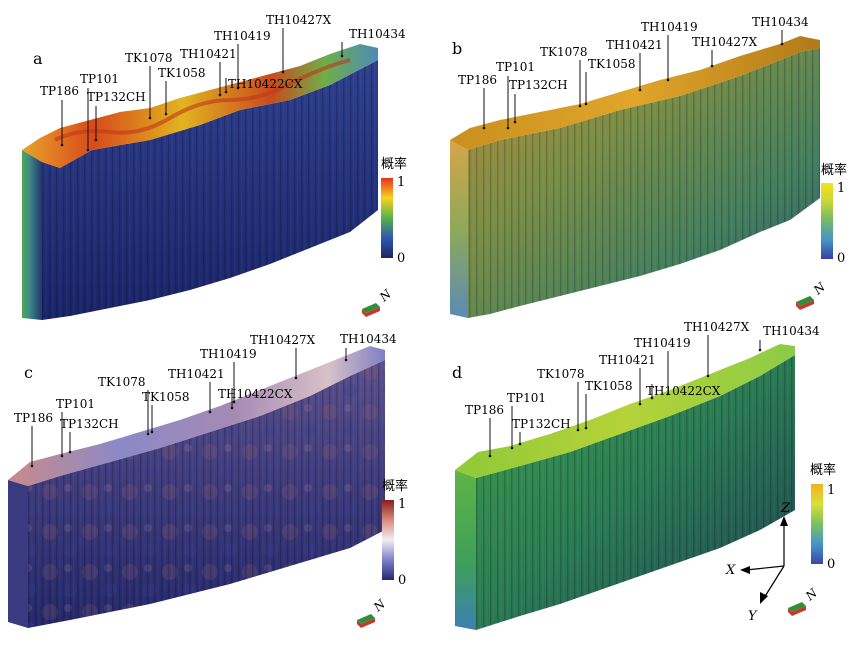 This screenshot has width=858, height=646. What do you see at coordinates (753, 616) in the screenshot?
I see `axis-y-label: Y` at bounding box center [753, 616].